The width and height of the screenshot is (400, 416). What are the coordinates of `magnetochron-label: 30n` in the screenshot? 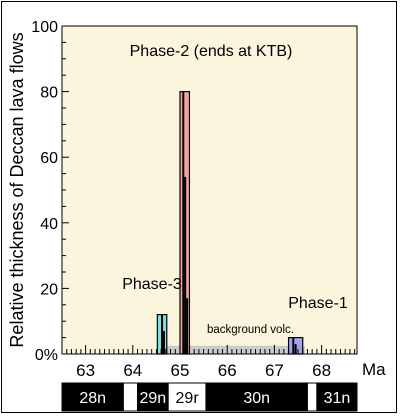 It's located at (256, 398).